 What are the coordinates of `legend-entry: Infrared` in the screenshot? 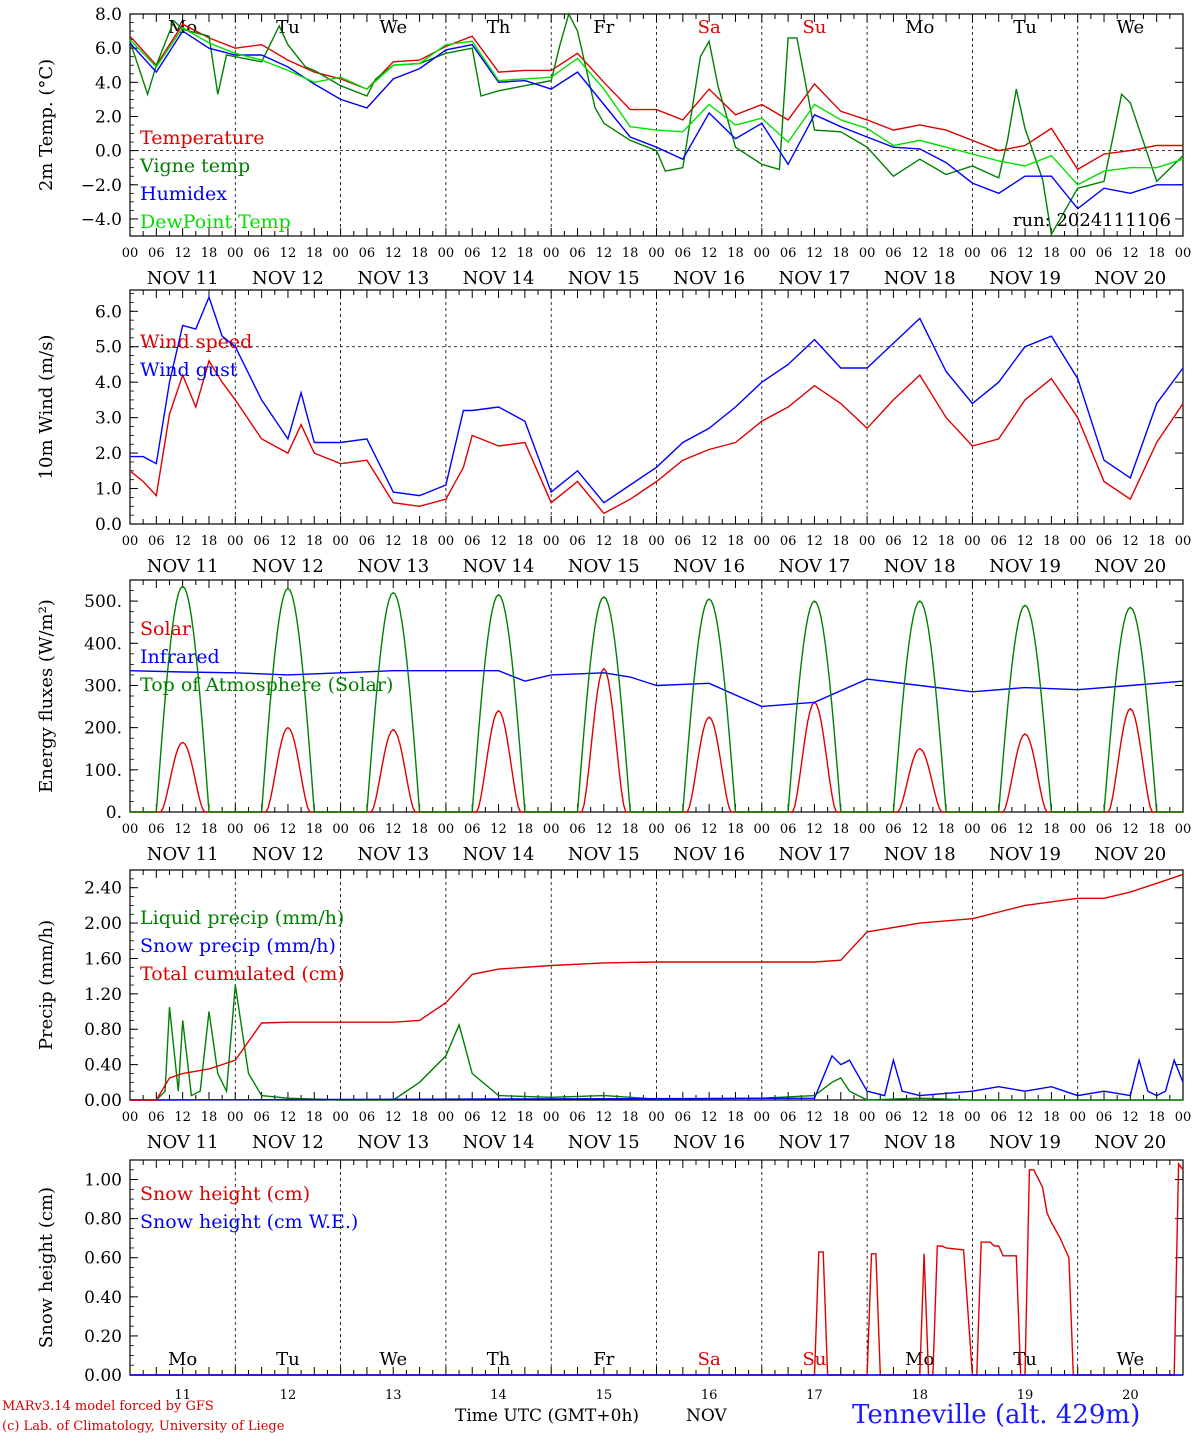 It's located at (180, 657).